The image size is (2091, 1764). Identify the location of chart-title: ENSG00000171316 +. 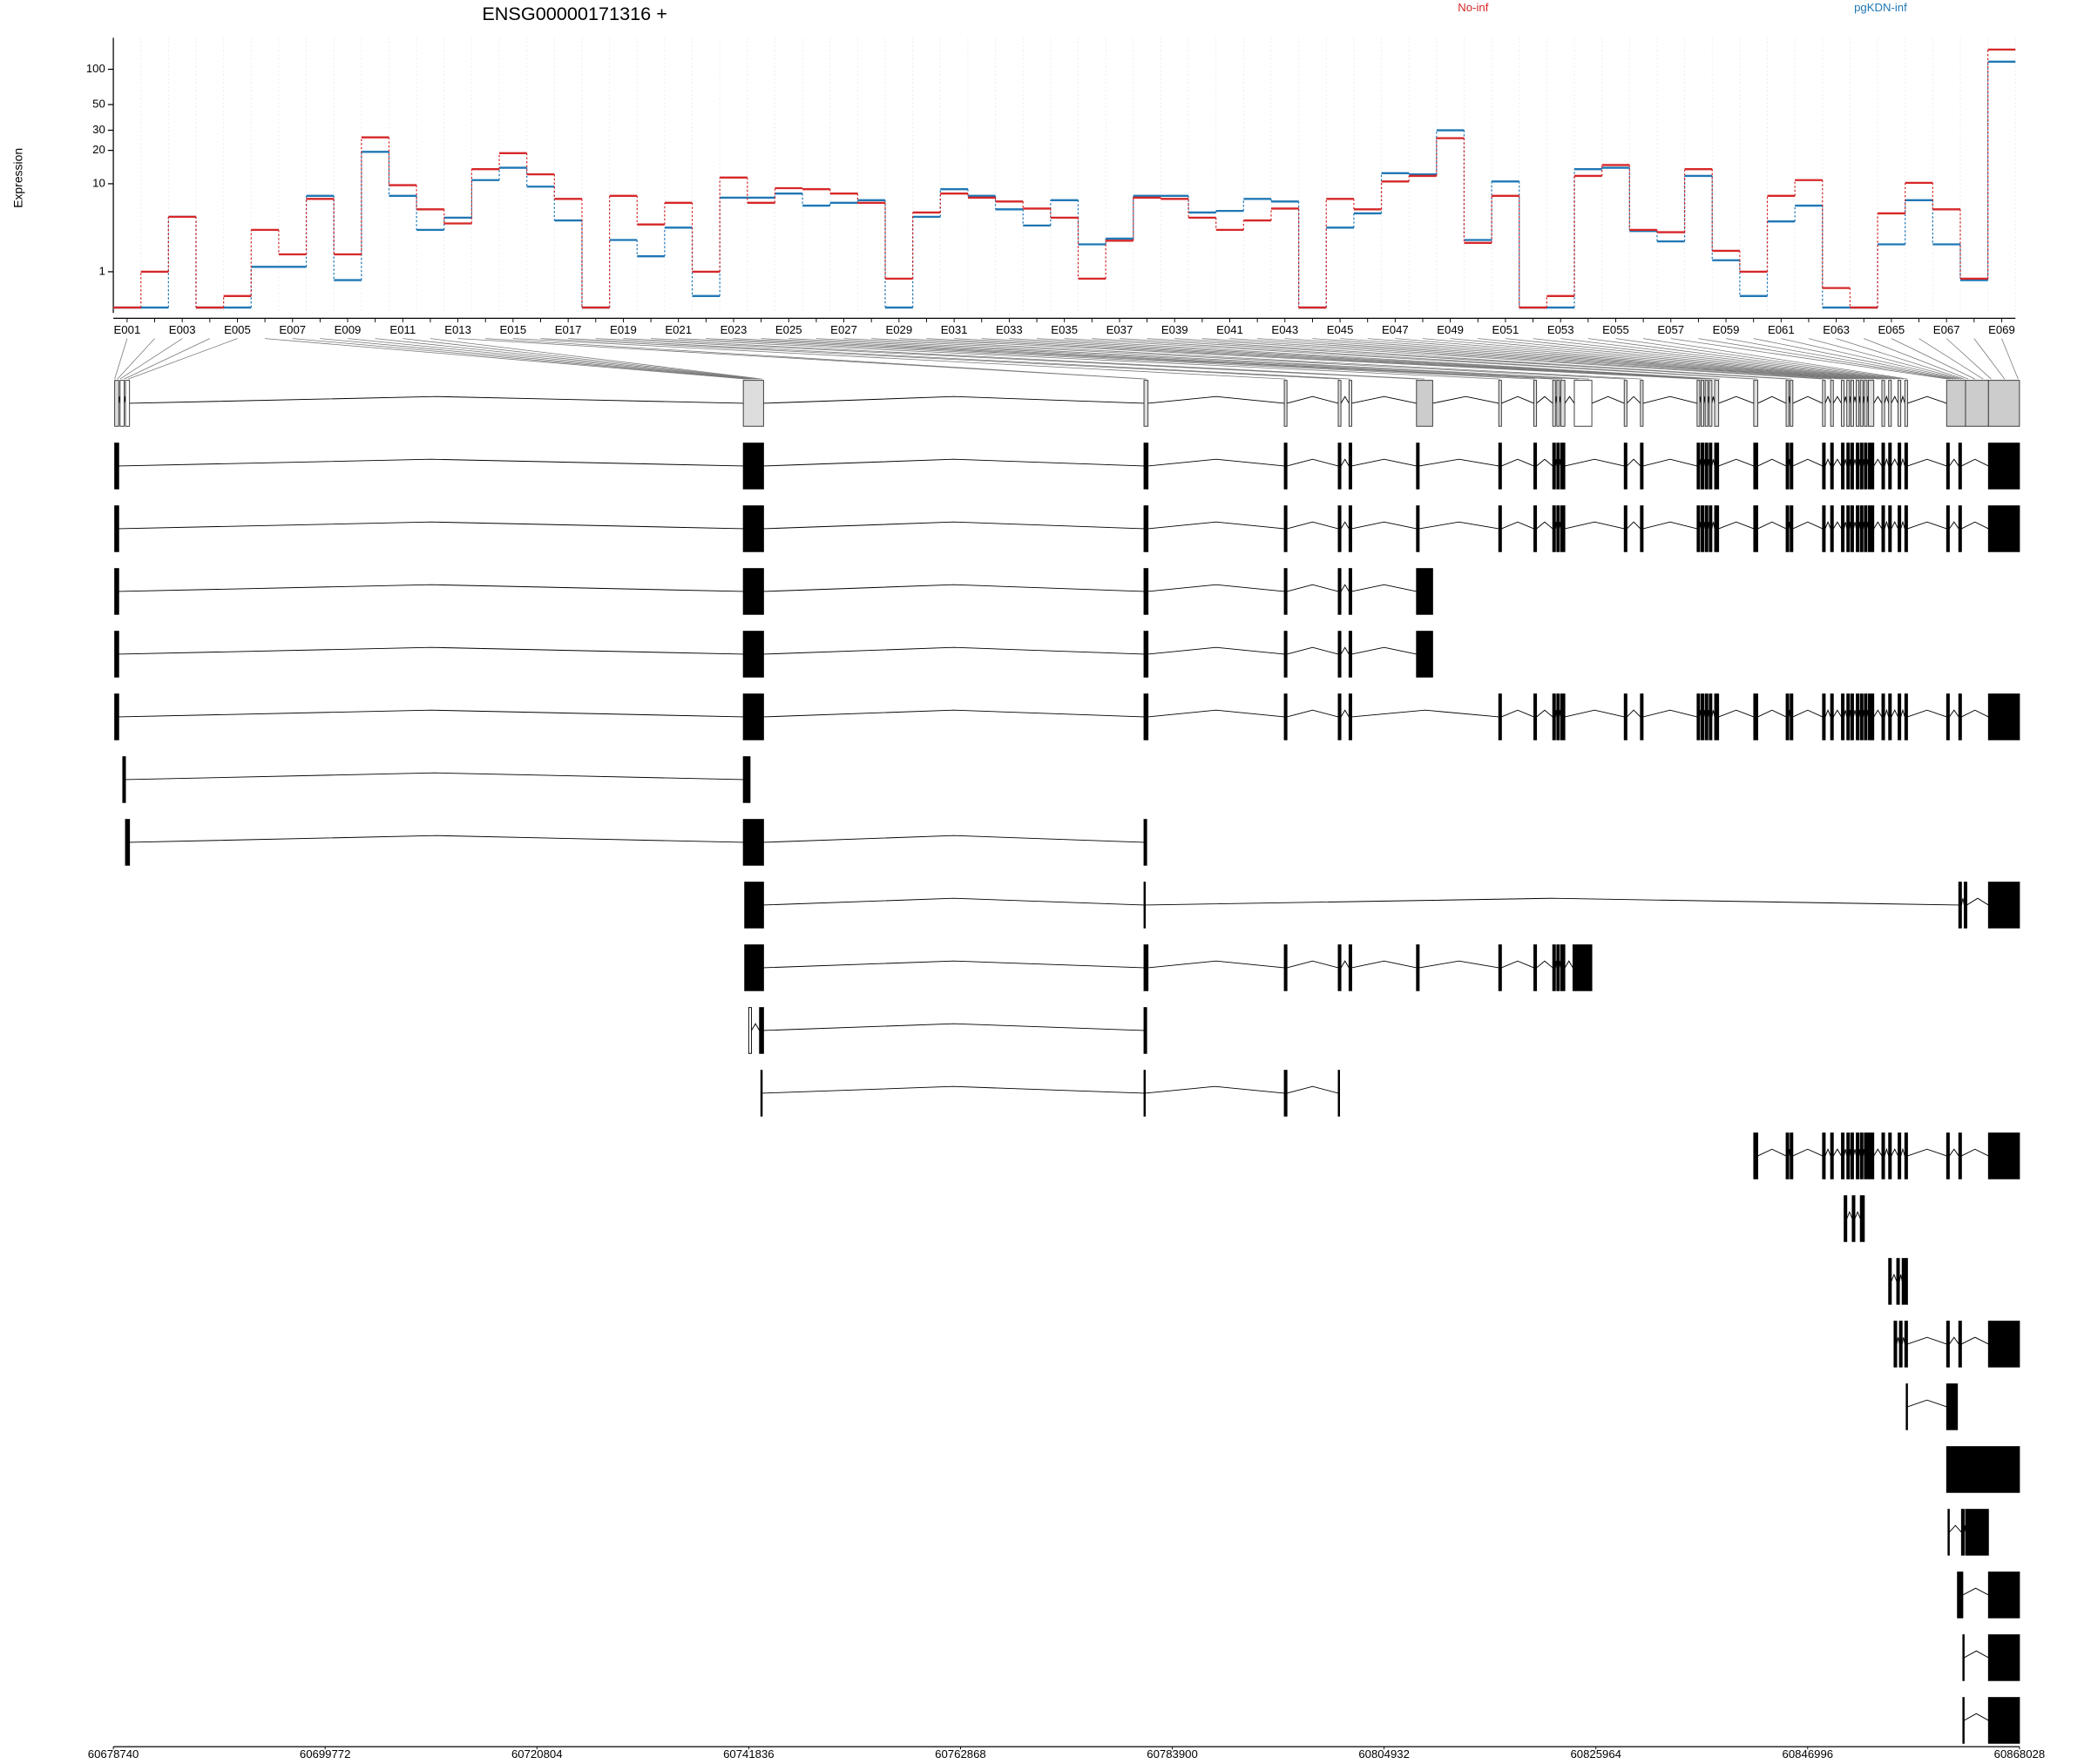
(574, 13).